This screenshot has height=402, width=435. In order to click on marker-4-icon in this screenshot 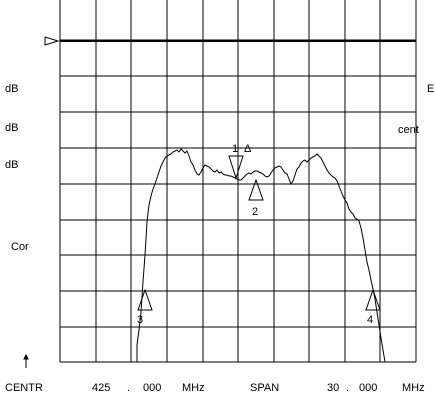, I will do `click(373, 299)`.